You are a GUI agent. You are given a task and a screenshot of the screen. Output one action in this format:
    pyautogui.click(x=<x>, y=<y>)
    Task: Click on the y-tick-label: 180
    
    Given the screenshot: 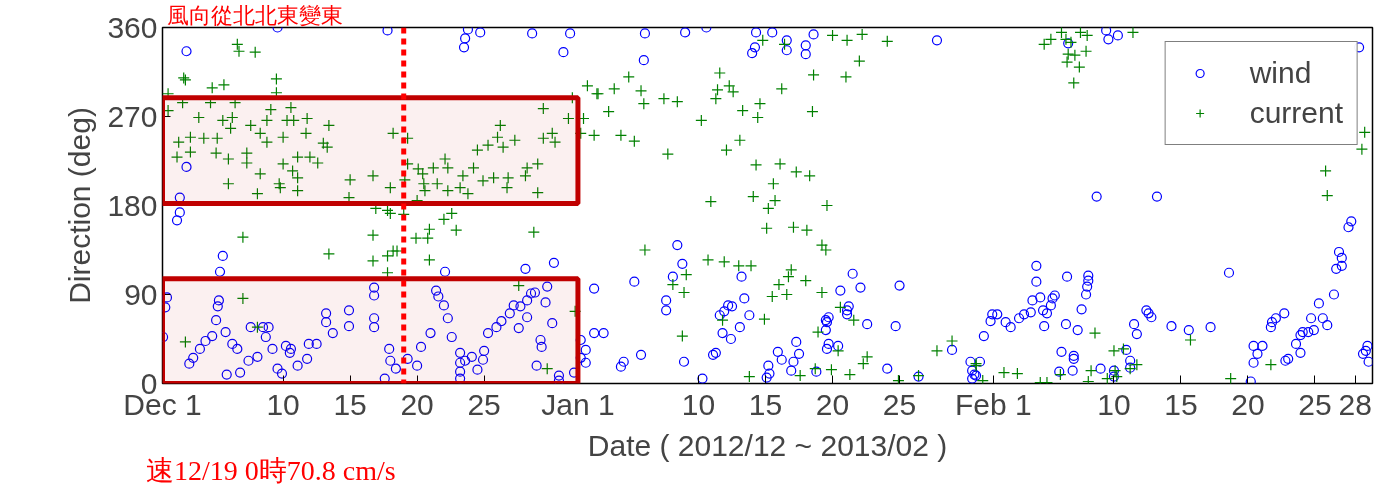 What is the action you would take?
    pyautogui.click(x=132, y=205)
    